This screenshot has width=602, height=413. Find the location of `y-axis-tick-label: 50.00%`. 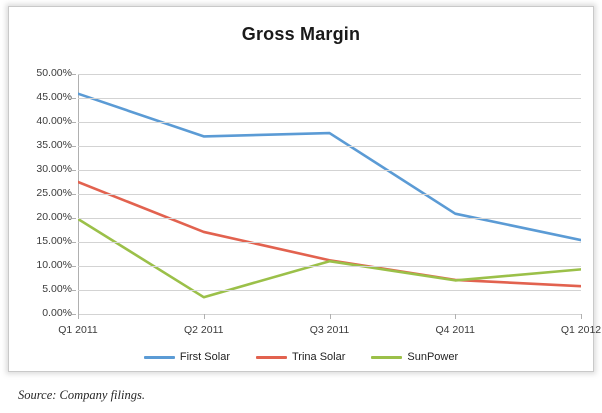

y-axis-tick-label: 50.00% is located at coordinates (54, 73).